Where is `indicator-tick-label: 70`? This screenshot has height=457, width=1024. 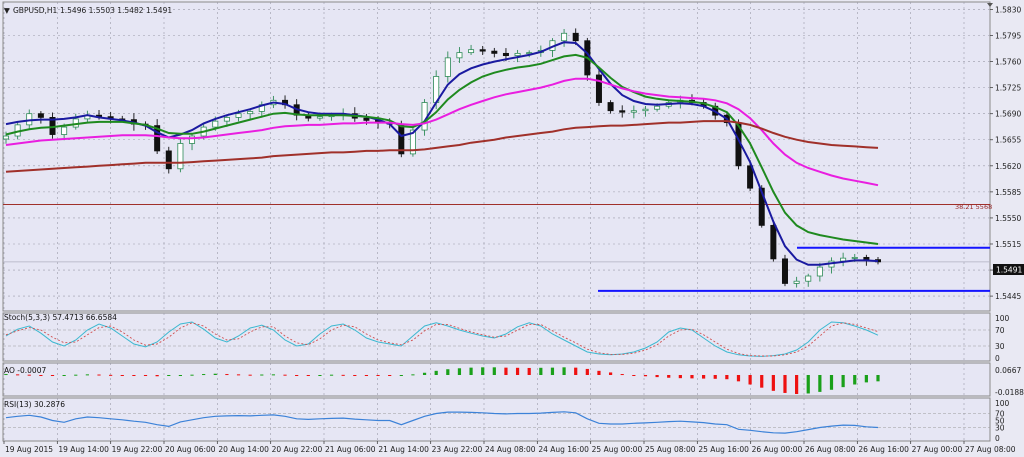
indicator-tick-label: 70 is located at coordinates (1000, 414).